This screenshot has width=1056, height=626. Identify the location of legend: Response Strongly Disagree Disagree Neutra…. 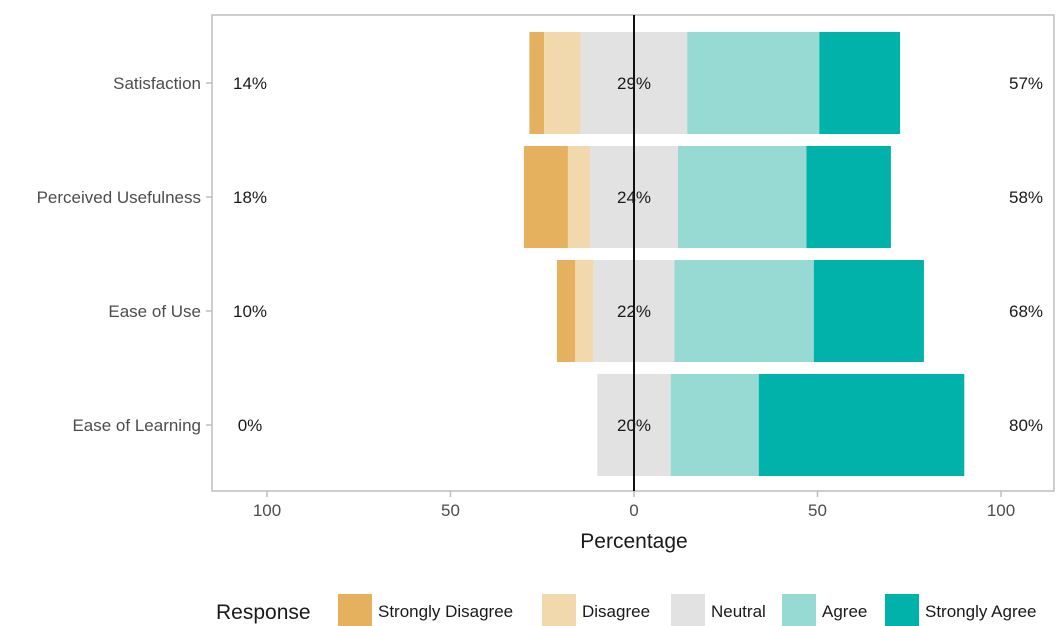
(626, 610).